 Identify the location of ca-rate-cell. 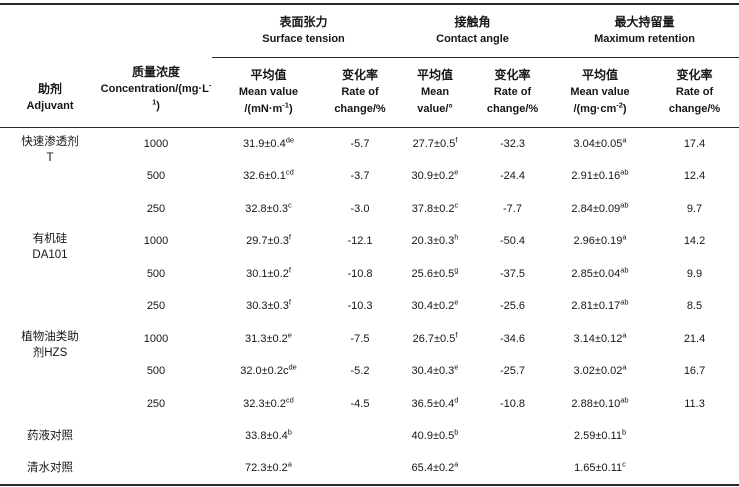
(512, 469).